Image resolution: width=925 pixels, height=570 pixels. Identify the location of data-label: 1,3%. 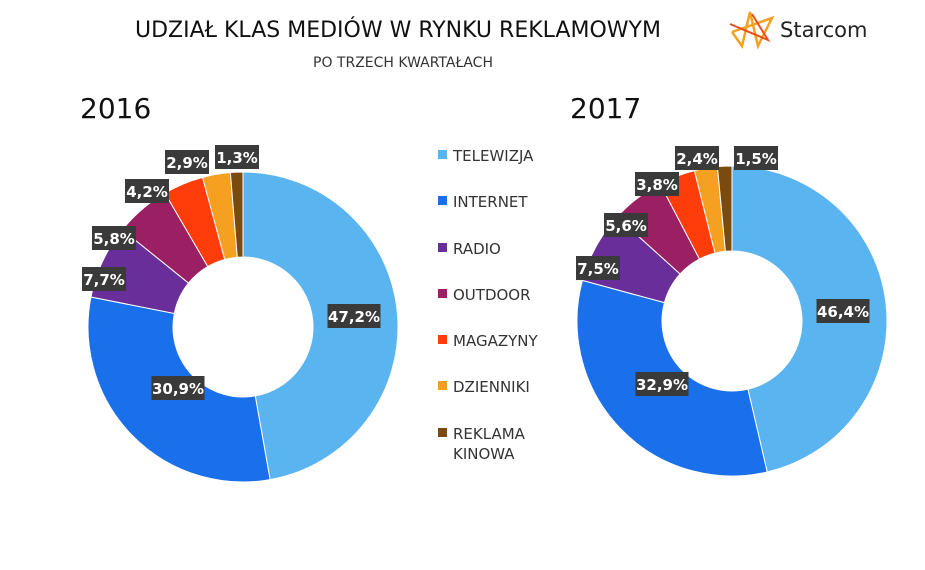
(237, 158).